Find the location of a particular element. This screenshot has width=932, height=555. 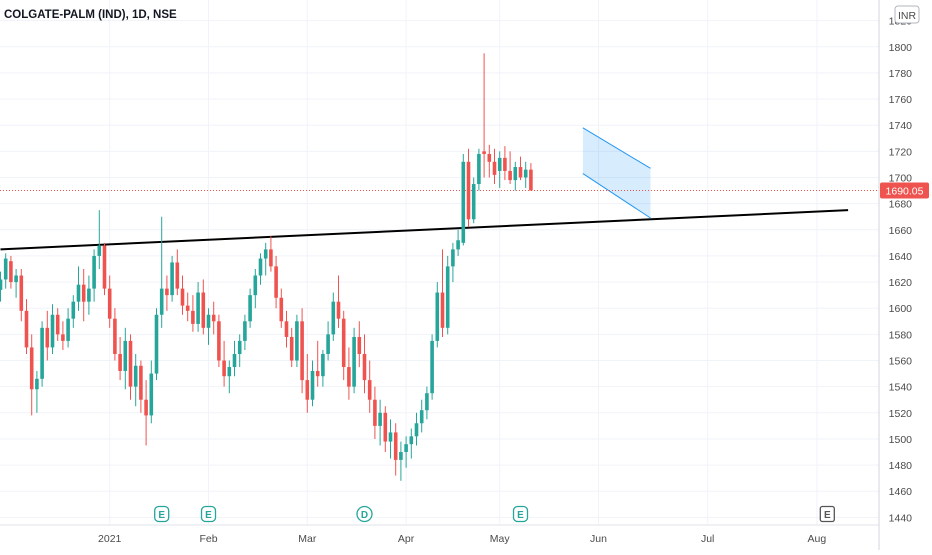

support-trendline is located at coordinates (424, 230).